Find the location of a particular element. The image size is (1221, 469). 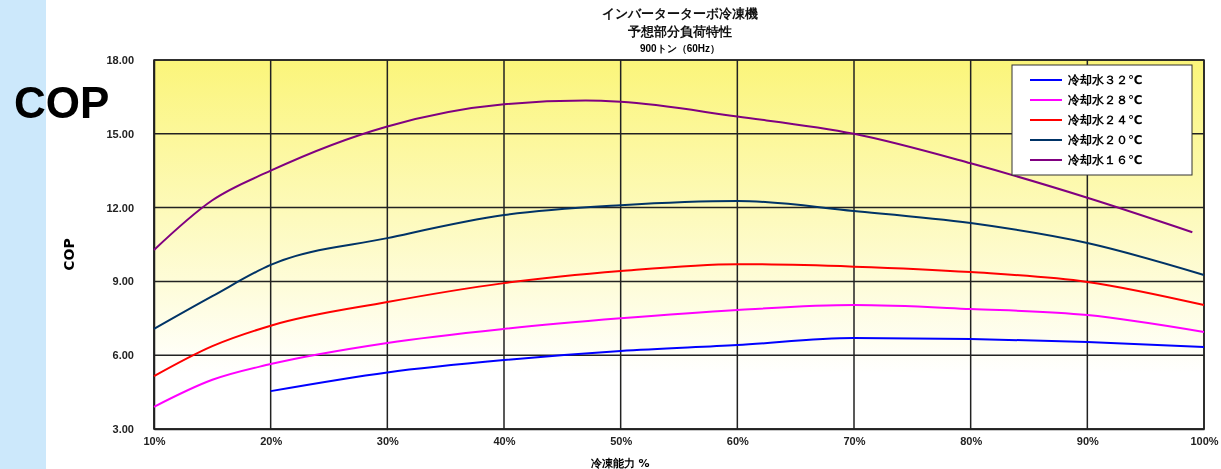

x-axis-title: 冷凍能力 % is located at coordinates (620, 463).